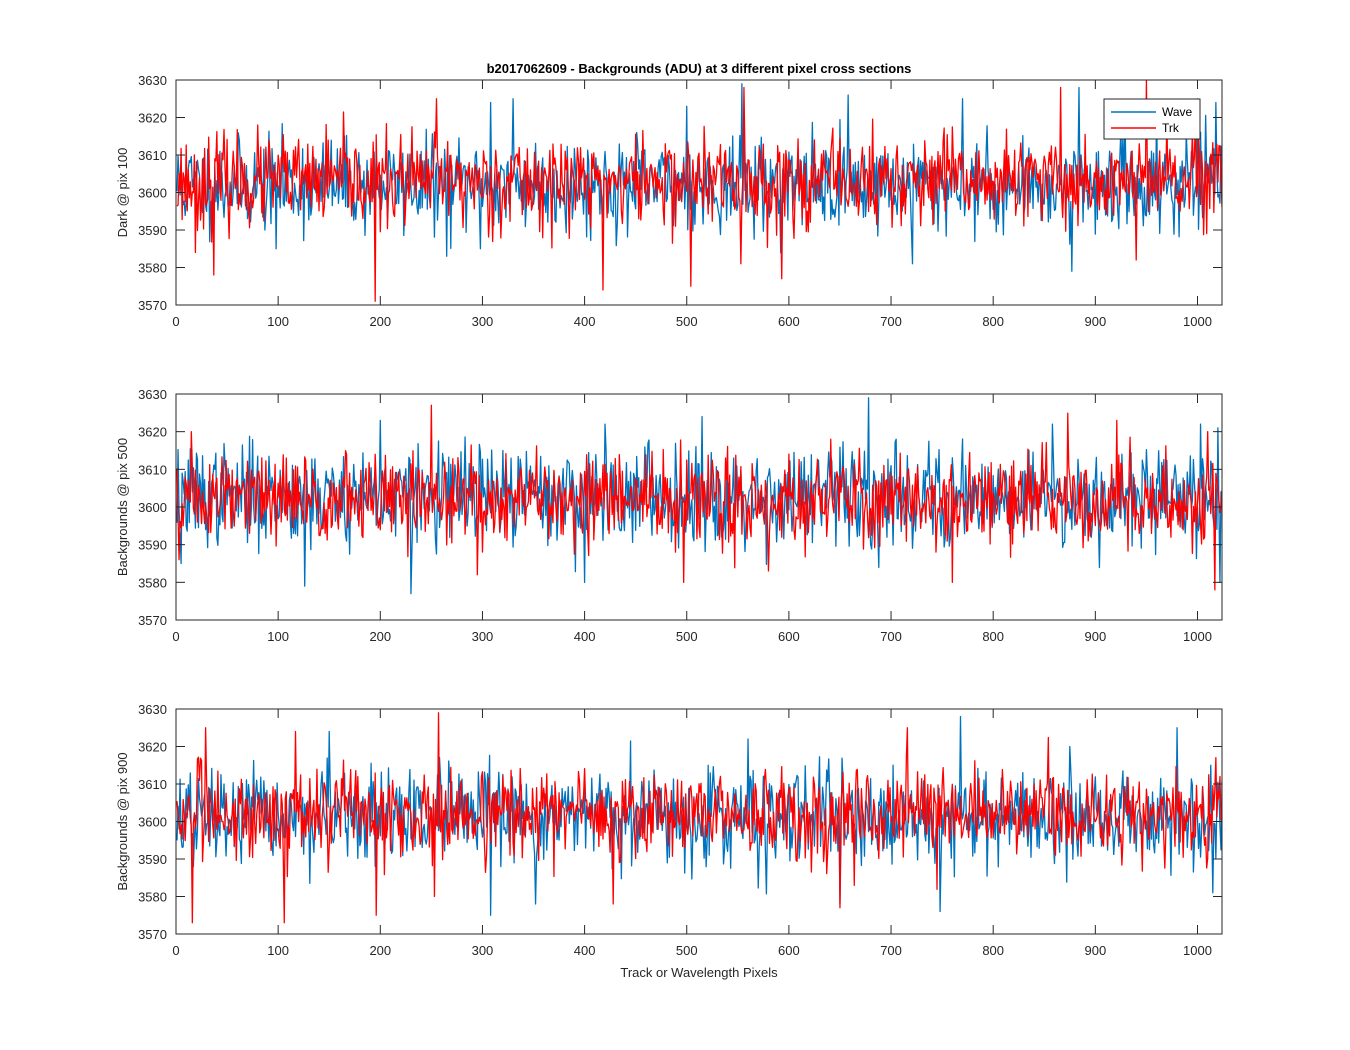  Describe the element at coordinates (1177, 112) in the screenshot. I see `legend-label-wave: Wave` at that location.